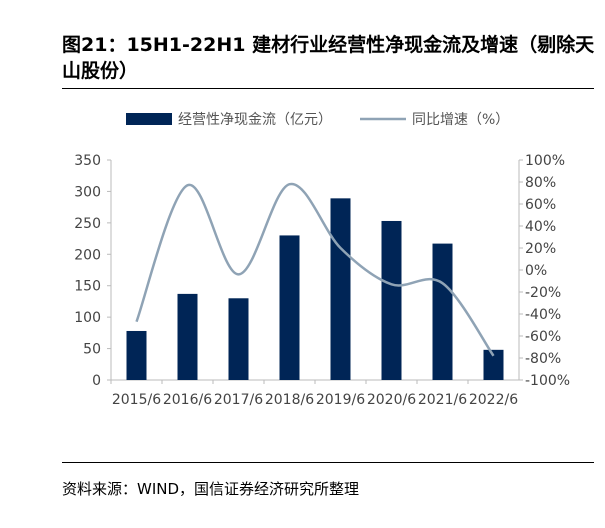  I want to click on left-tick-label: 300, so click(87, 192).